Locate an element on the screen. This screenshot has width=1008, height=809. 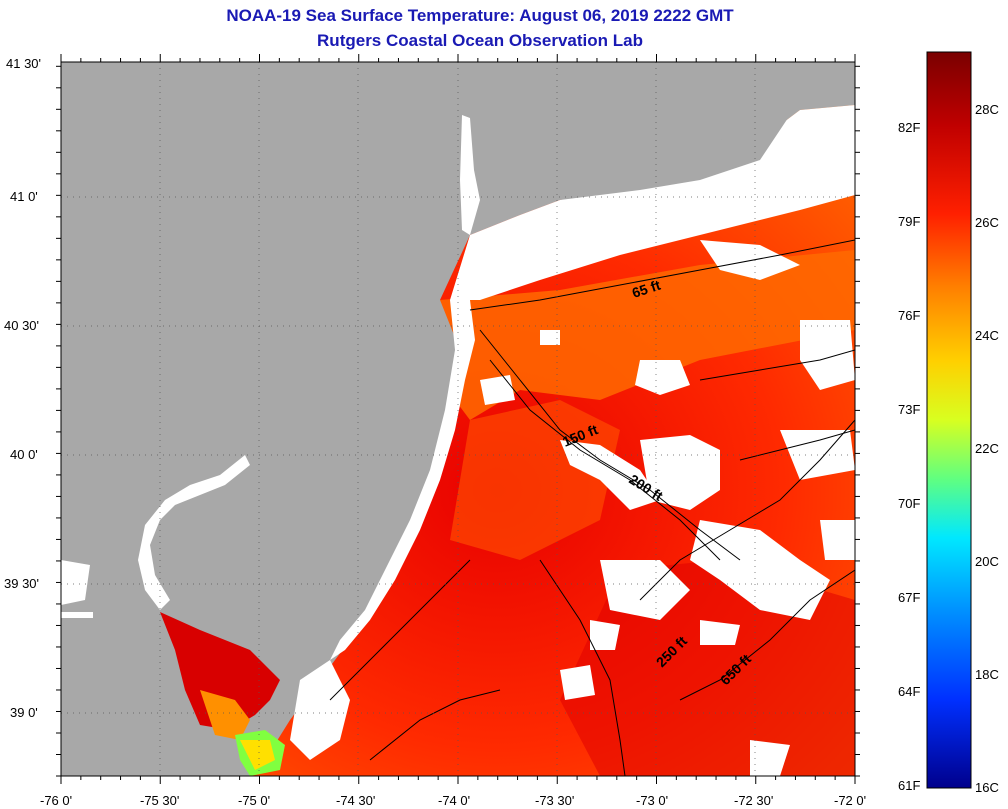
colorbar-fahrenheit-label: 76F is located at coordinates (909, 315).